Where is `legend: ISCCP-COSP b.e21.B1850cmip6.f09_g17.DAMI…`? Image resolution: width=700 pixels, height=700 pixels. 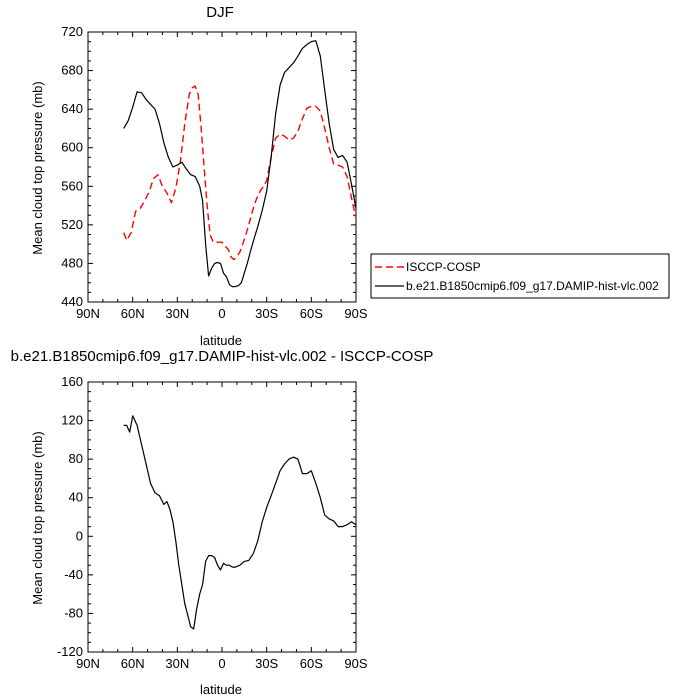
legend: ISCCP-COSP b.e21.B1850cmip6.f09_g17.DAMI… is located at coordinates (520, 276).